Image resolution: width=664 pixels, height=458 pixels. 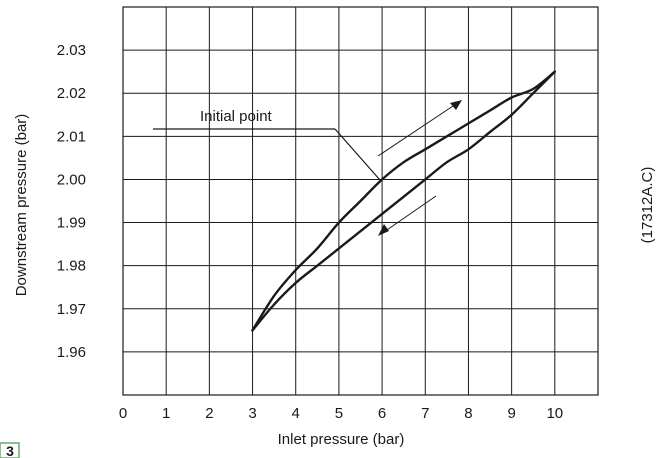 What do you see at coordinates (71, 201) in the screenshot?
I see `y-axis-ticks: 1.96 1.97 1.98 1.99 2.00 2.01 2.02 2.03` at bounding box center [71, 201].